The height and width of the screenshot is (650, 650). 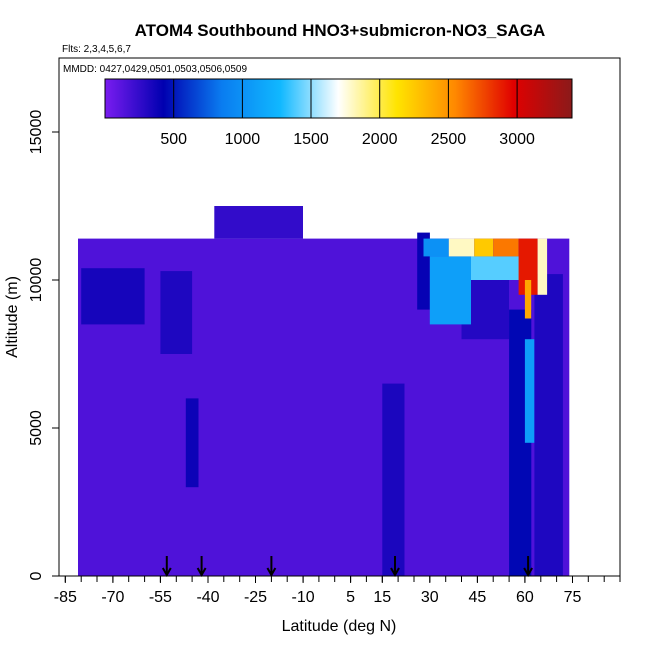 I want to click on colorbar-tick-label-1500: 1500, so click(x=311, y=139).